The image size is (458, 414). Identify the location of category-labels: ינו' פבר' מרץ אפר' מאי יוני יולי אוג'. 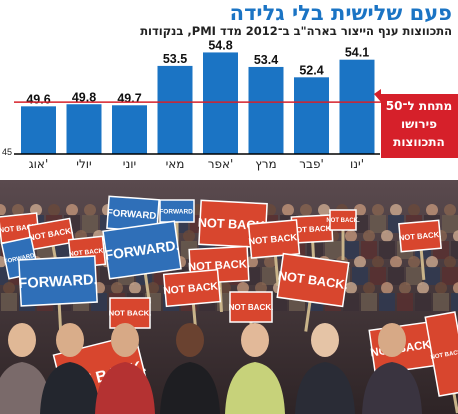
(196, 164).